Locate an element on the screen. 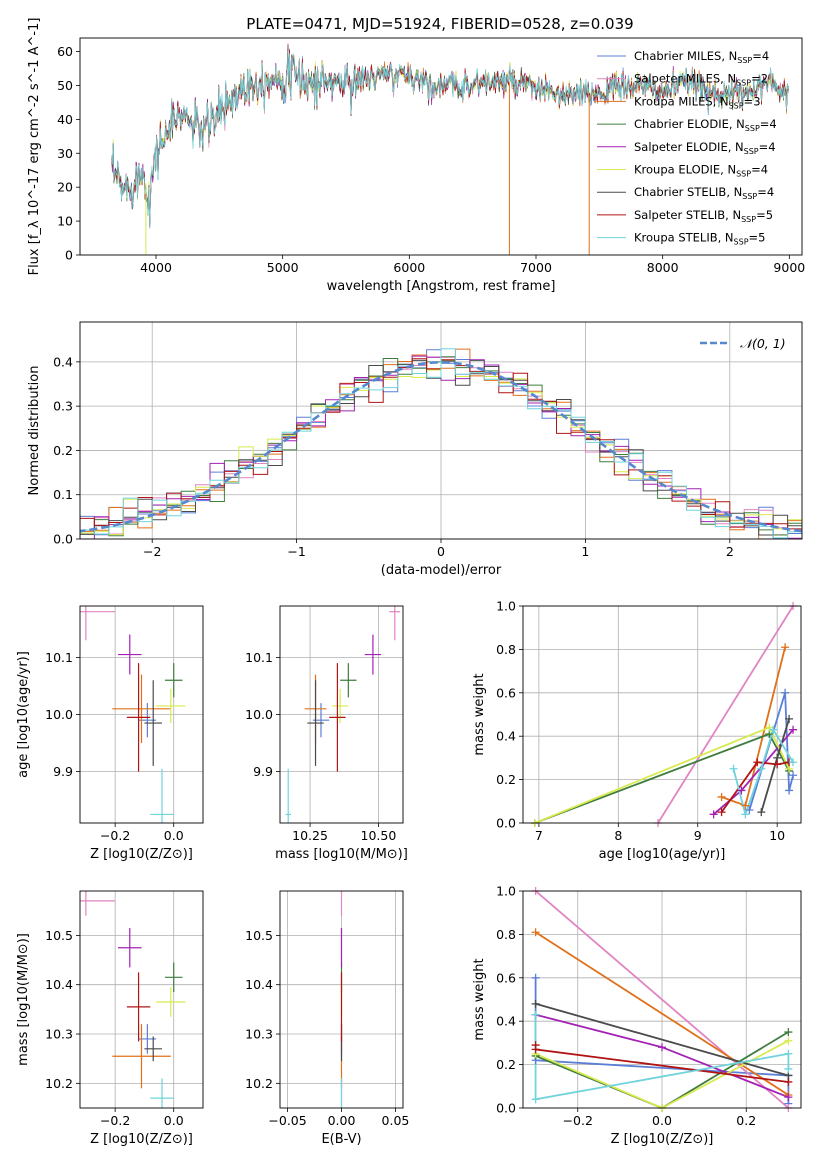 The height and width of the screenshot is (1170, 819). x-tick-label: 10.50 is located at coordinates (379, 835).